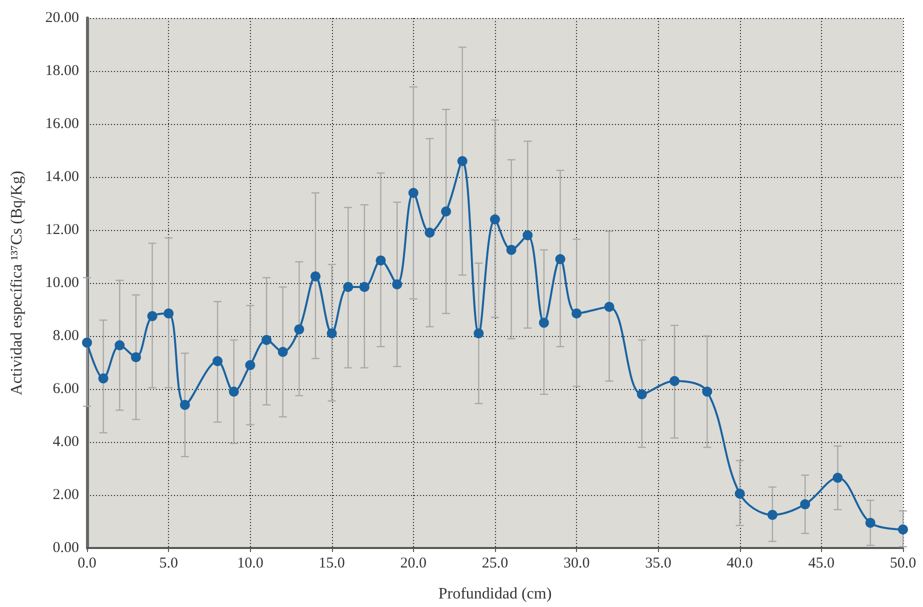  Describe the element at coordinates (65, 336) in the screenshot. I see `y-tick-label: 8.00` at that location.